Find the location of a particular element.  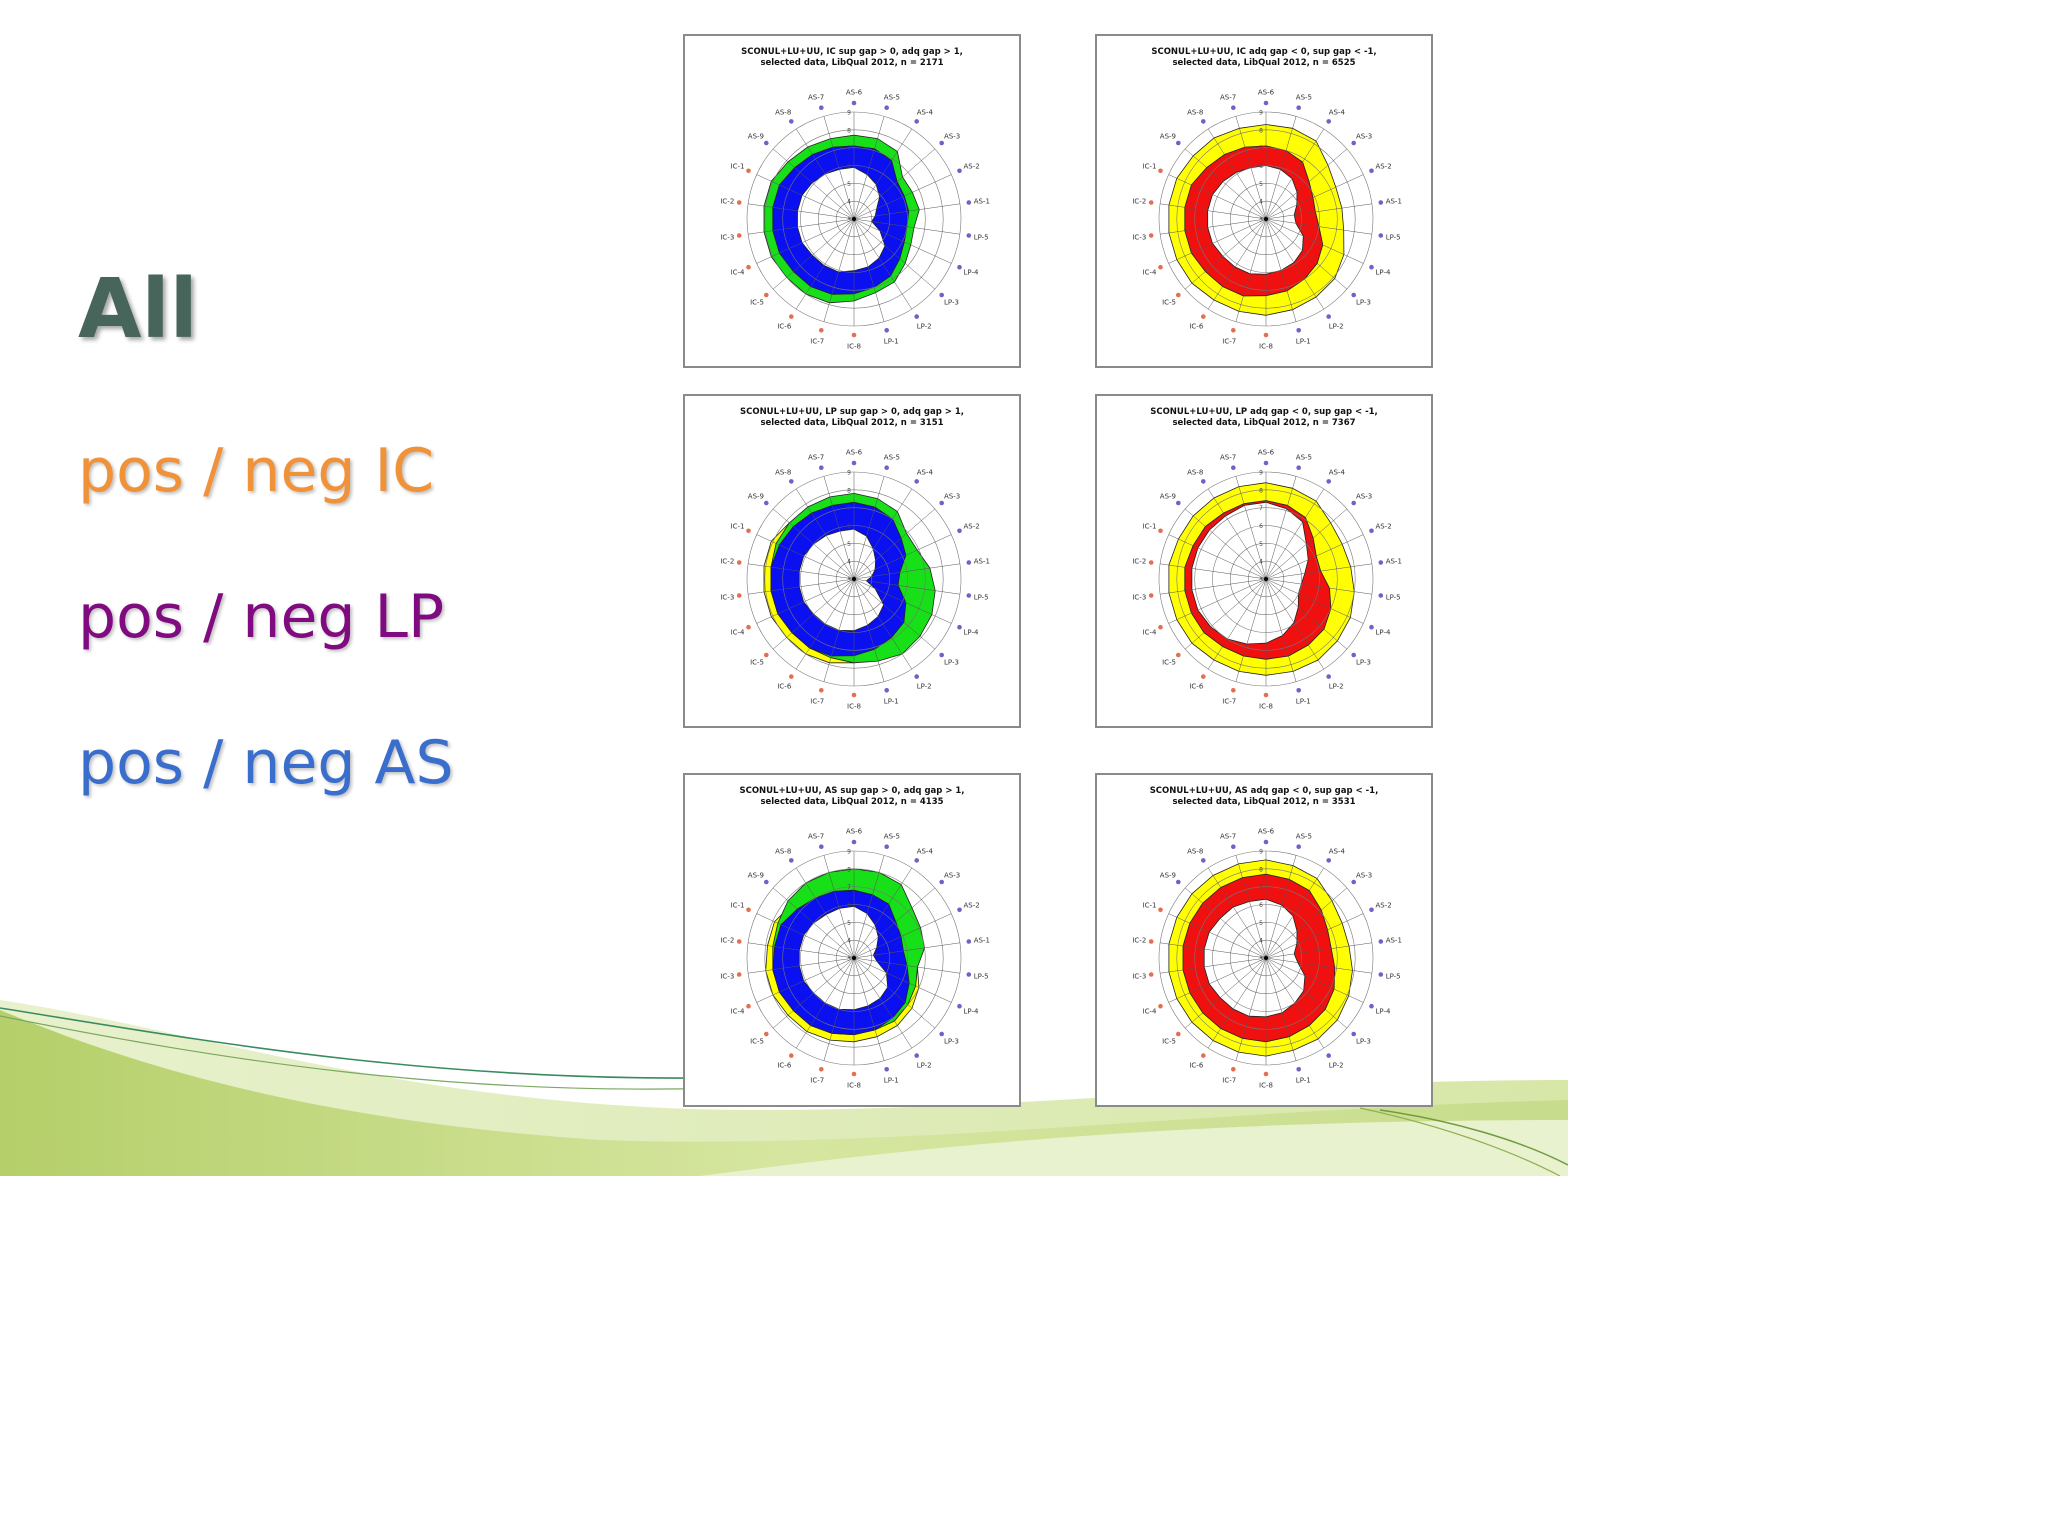

category-label-LP-5: LP-5 is located at coordinates (981, 238).